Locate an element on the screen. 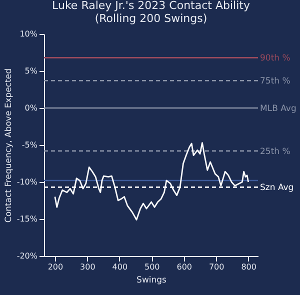 The image size is (300, 295). x-tick-label: 300 is located at coordinates (88, 267).